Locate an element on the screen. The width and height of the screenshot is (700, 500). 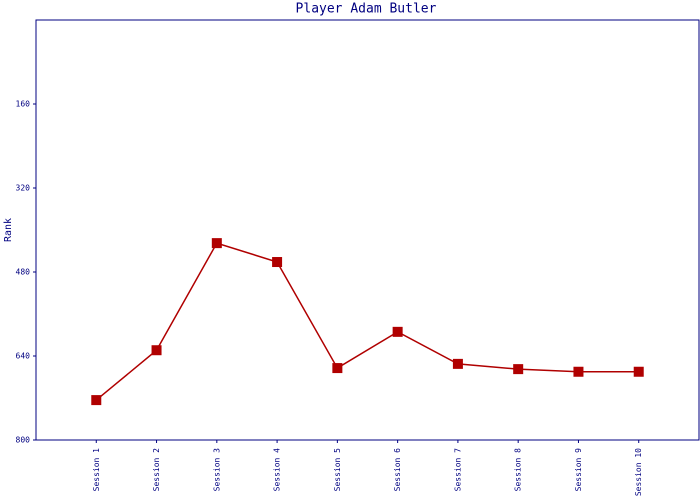
y-tick-label: 800 is located at coordinates (23, 440).